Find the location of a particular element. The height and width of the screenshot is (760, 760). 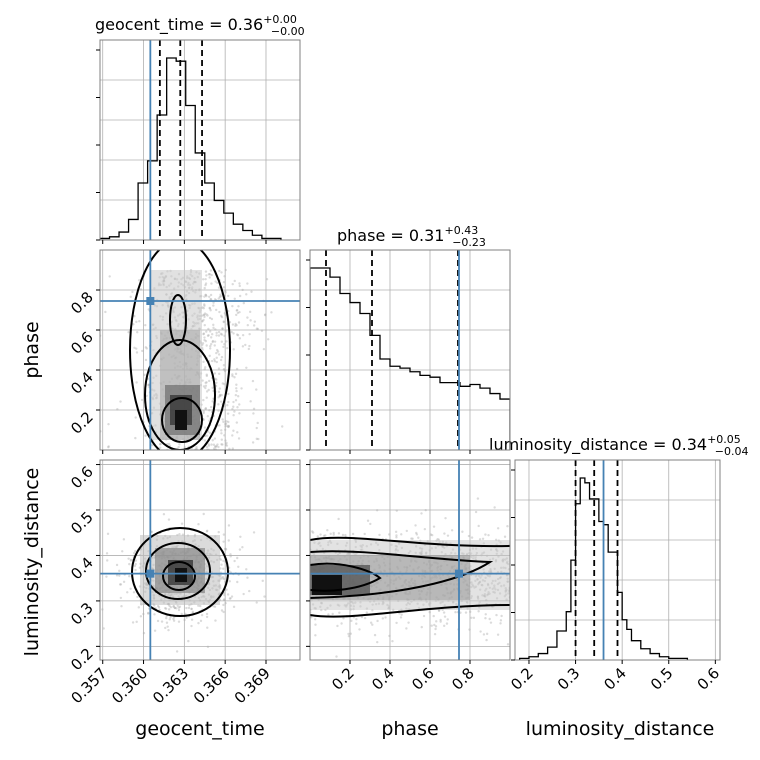

axes-frame is located at coordinates (200, 140).